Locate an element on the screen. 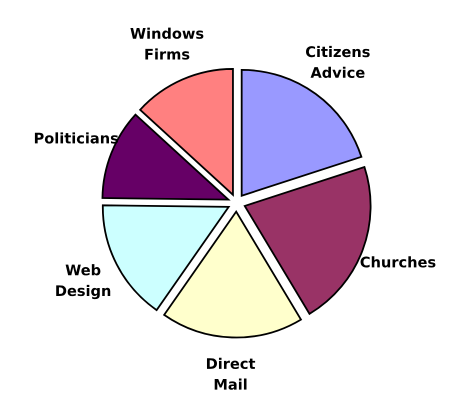  slice-label: Direct Mail is located at coordinates (231, 374).